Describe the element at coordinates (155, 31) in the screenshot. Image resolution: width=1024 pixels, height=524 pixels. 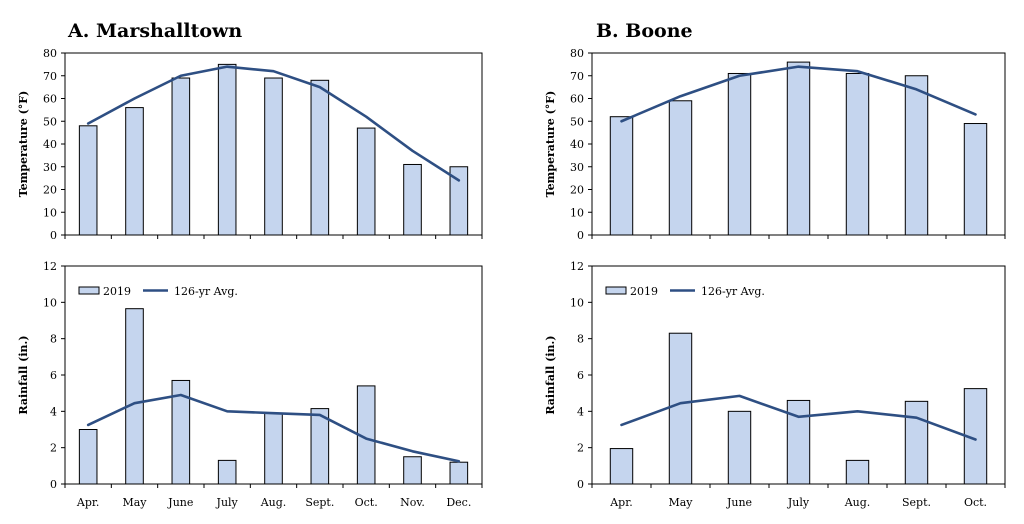
I see `panel-a-title: A. Marshalltown` at that location.